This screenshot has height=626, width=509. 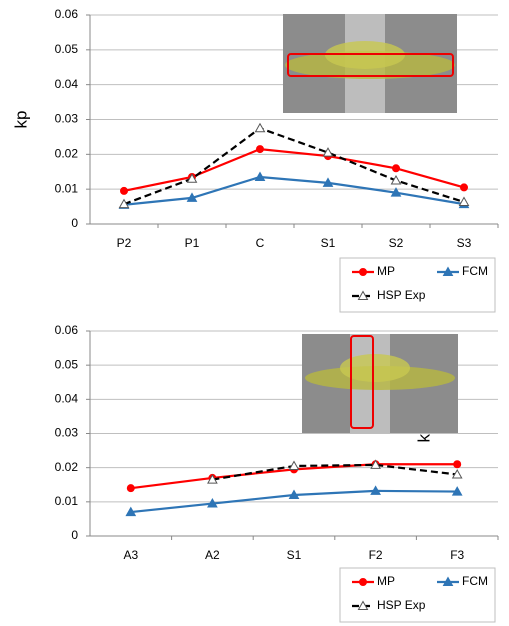 I want to click on x-tick-label: F2, so click(x=376, y=555).